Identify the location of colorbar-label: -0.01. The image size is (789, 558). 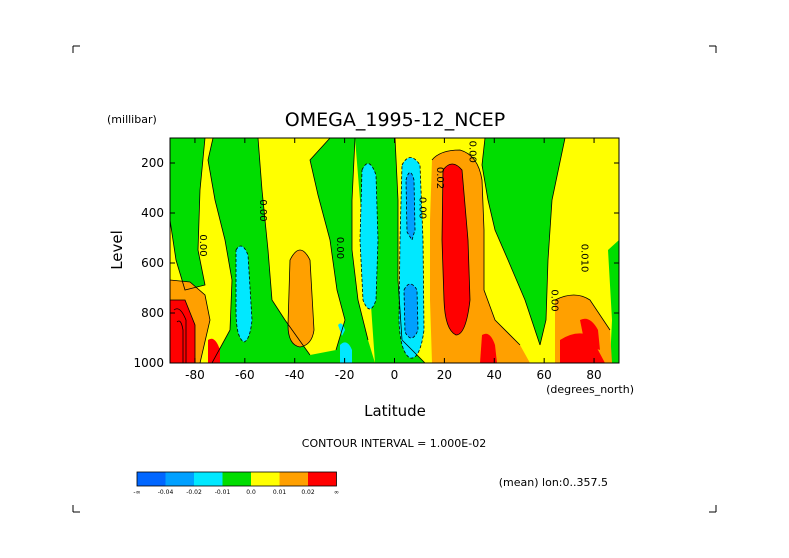
(223, 492).